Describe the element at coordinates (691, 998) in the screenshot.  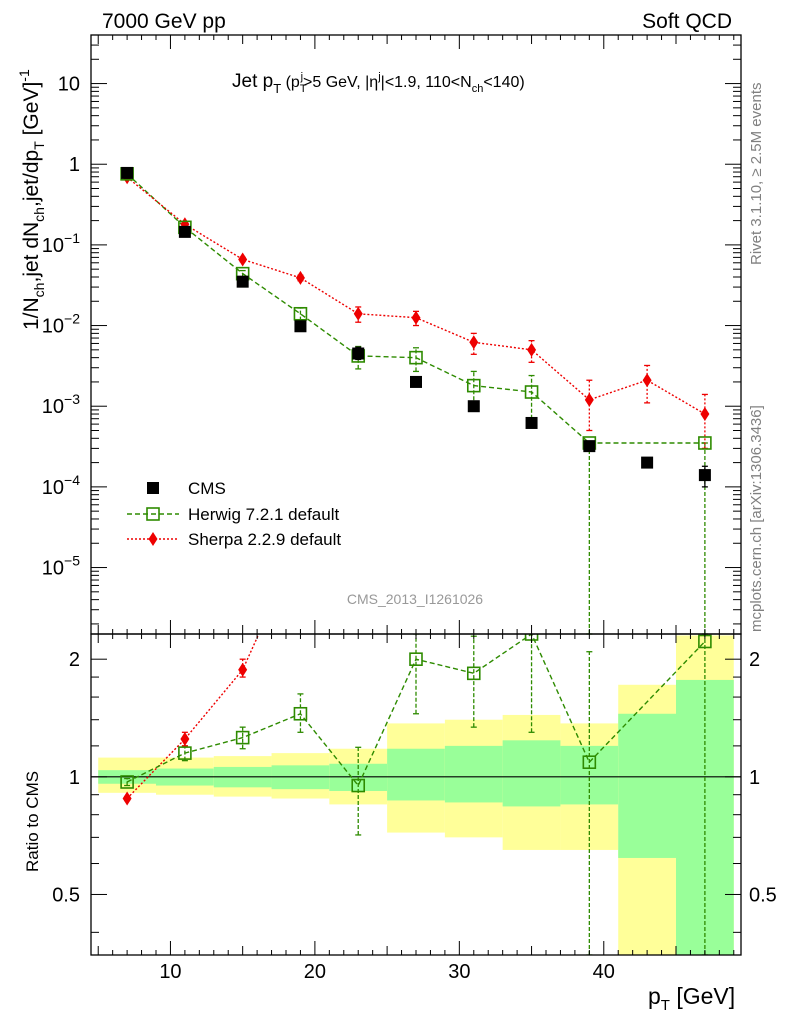
I see `xlabel: pT [GeV]` at that location.